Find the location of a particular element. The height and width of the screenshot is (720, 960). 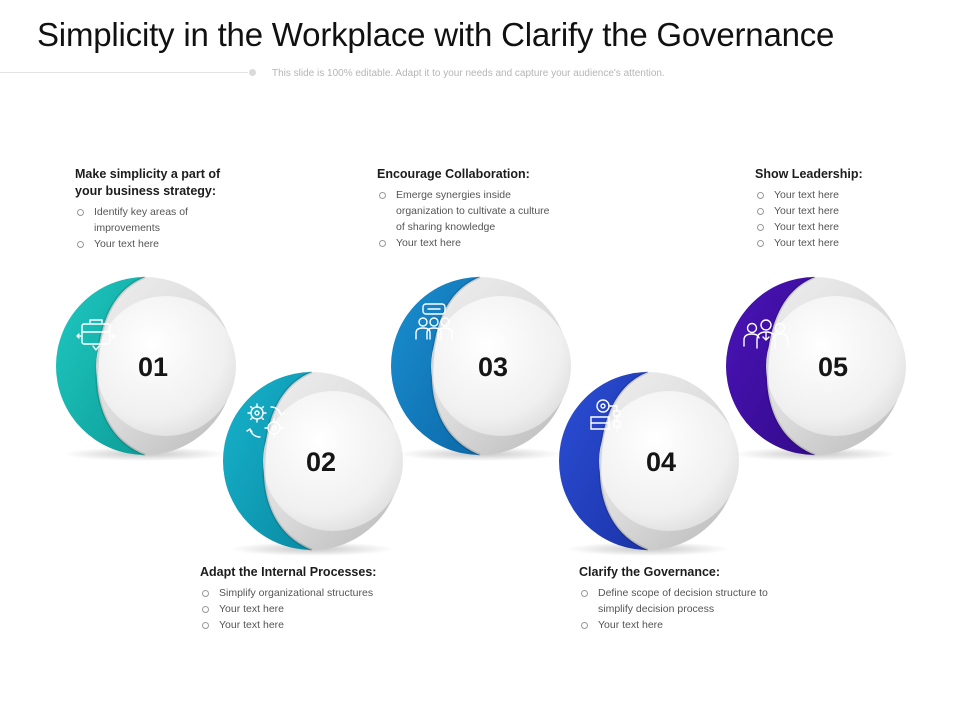

step-02-heading: Adapt the Internal Processes: is located at coordinates (288, 572).